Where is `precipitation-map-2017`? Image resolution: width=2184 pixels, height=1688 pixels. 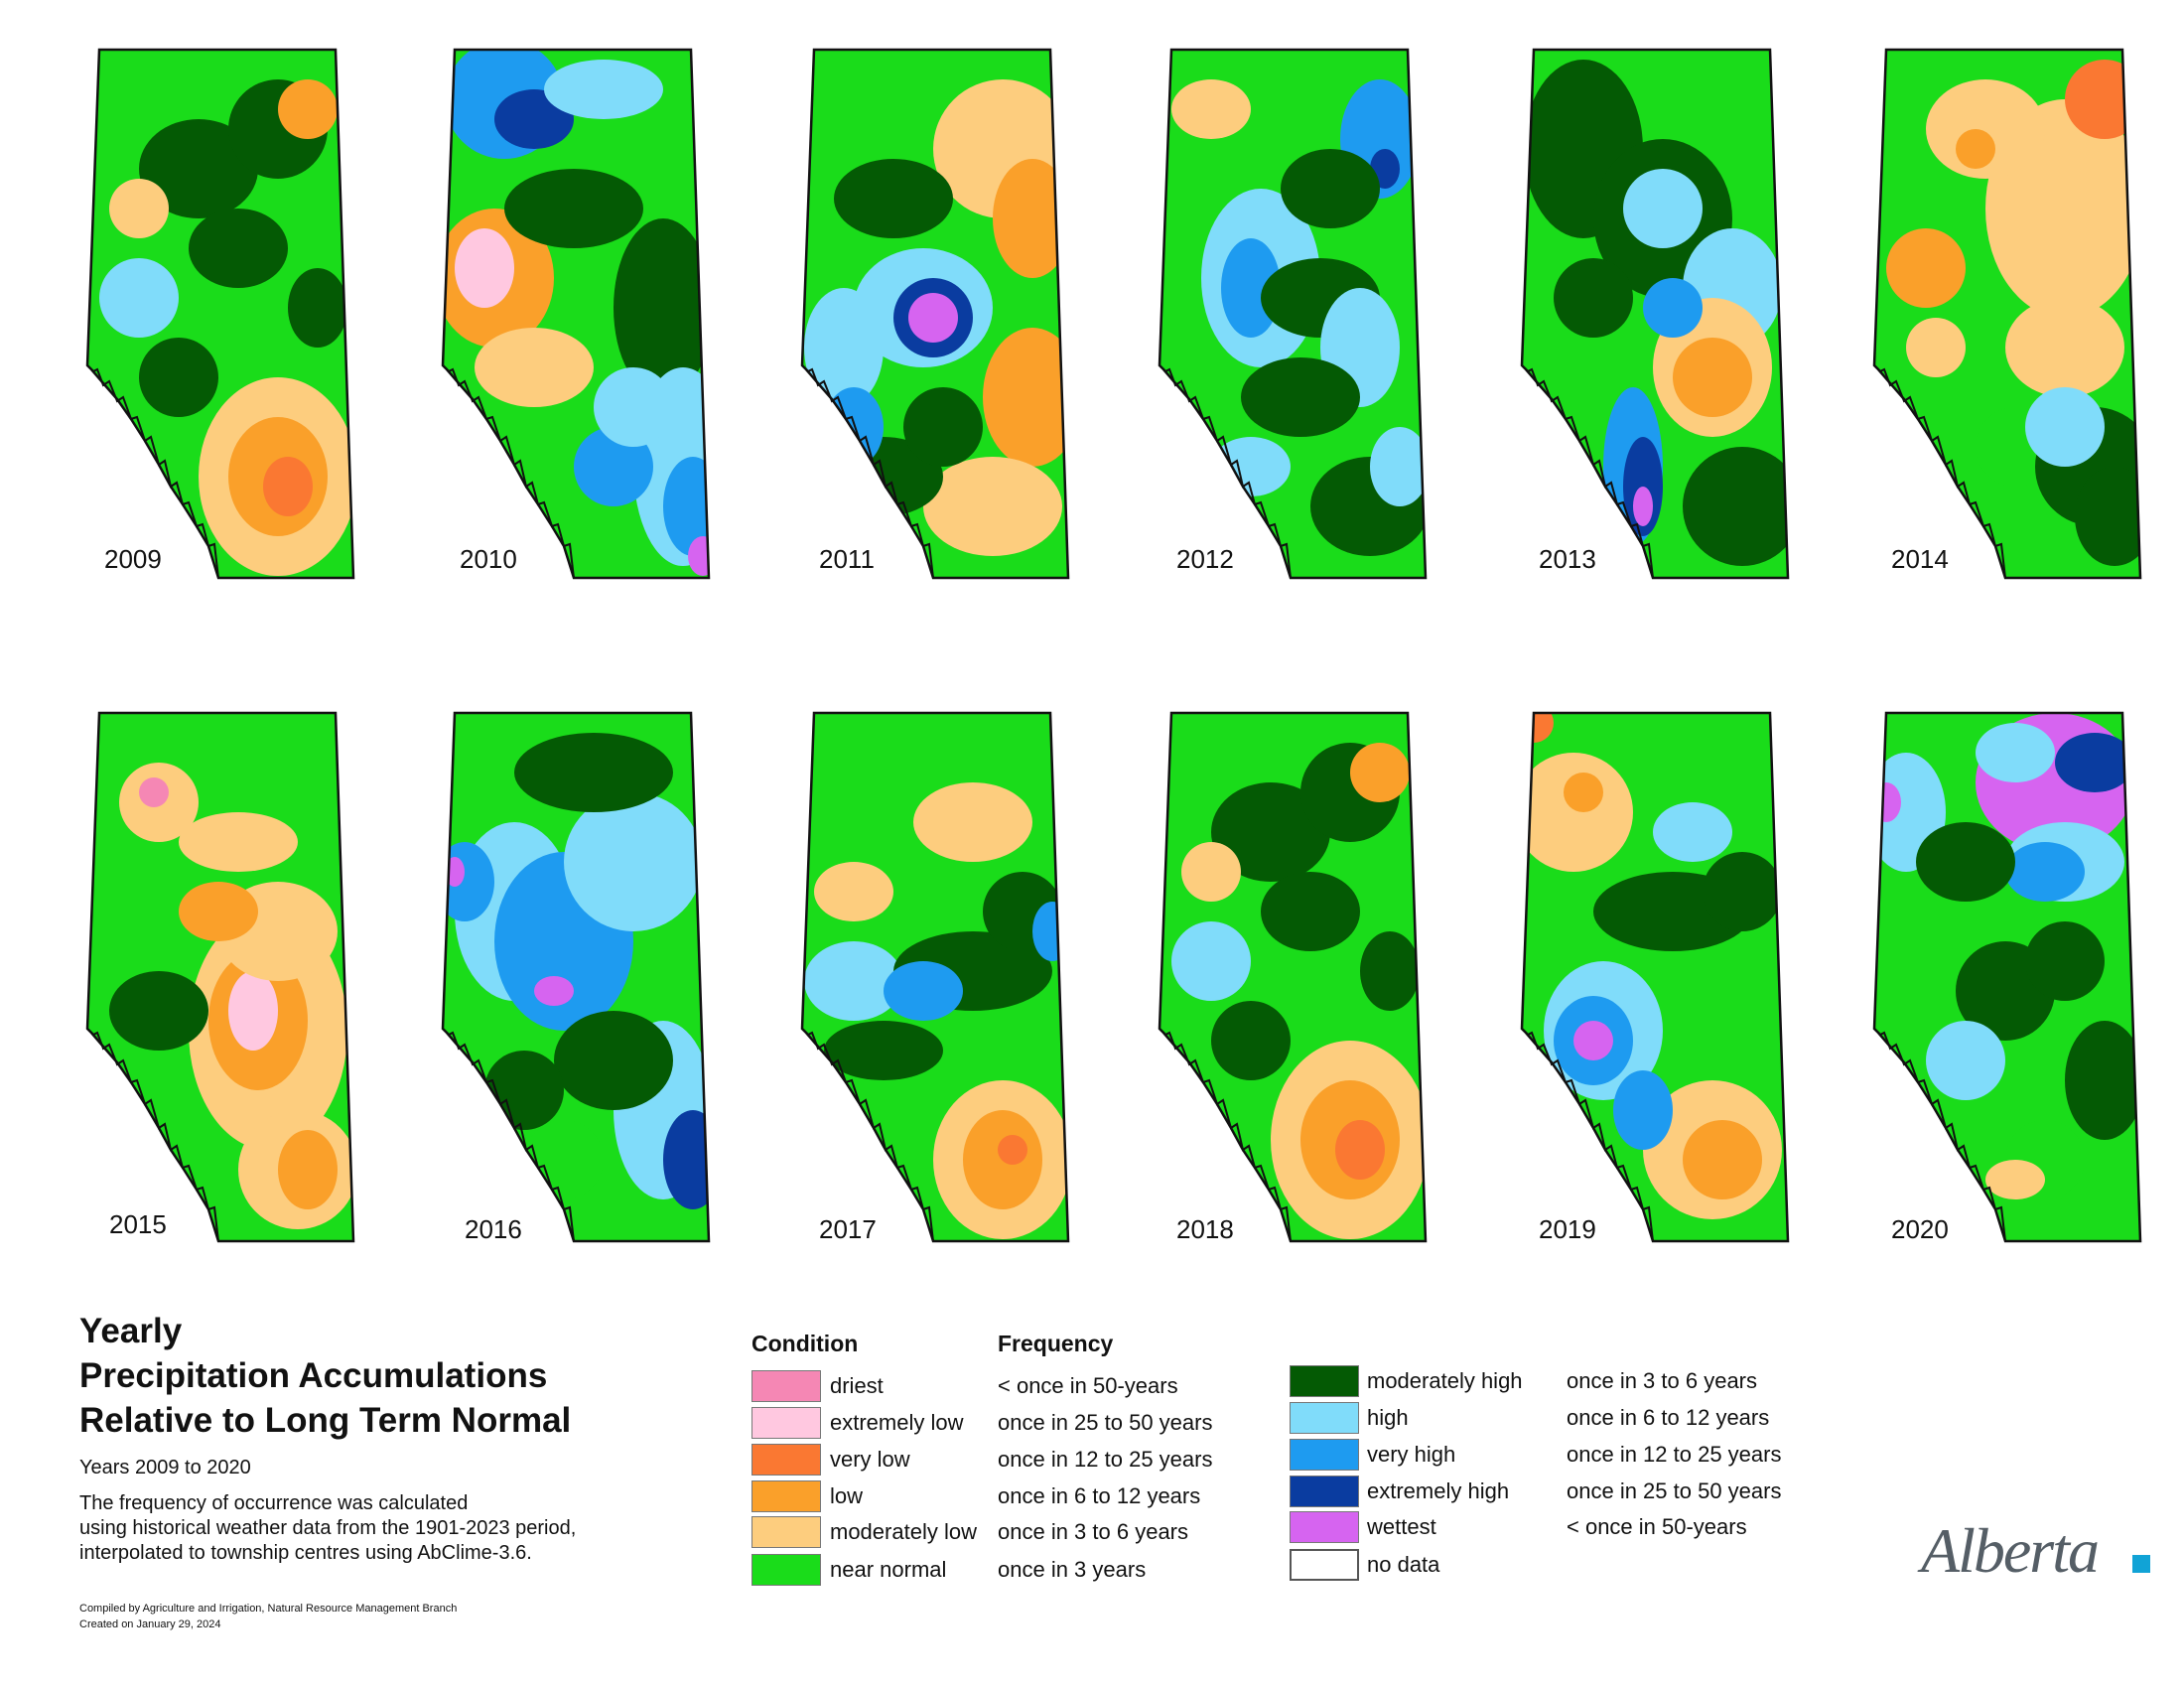
precipitation-map-2017 is located at coordinates (935, 977).